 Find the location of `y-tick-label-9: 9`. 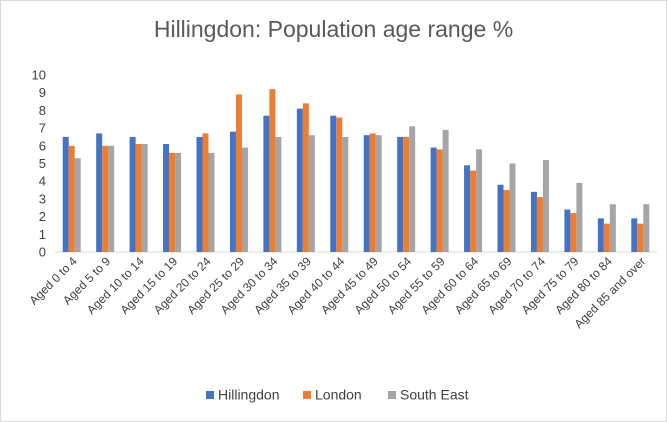

y-tick-label-9: 9 is located at coordinates (42, 92).